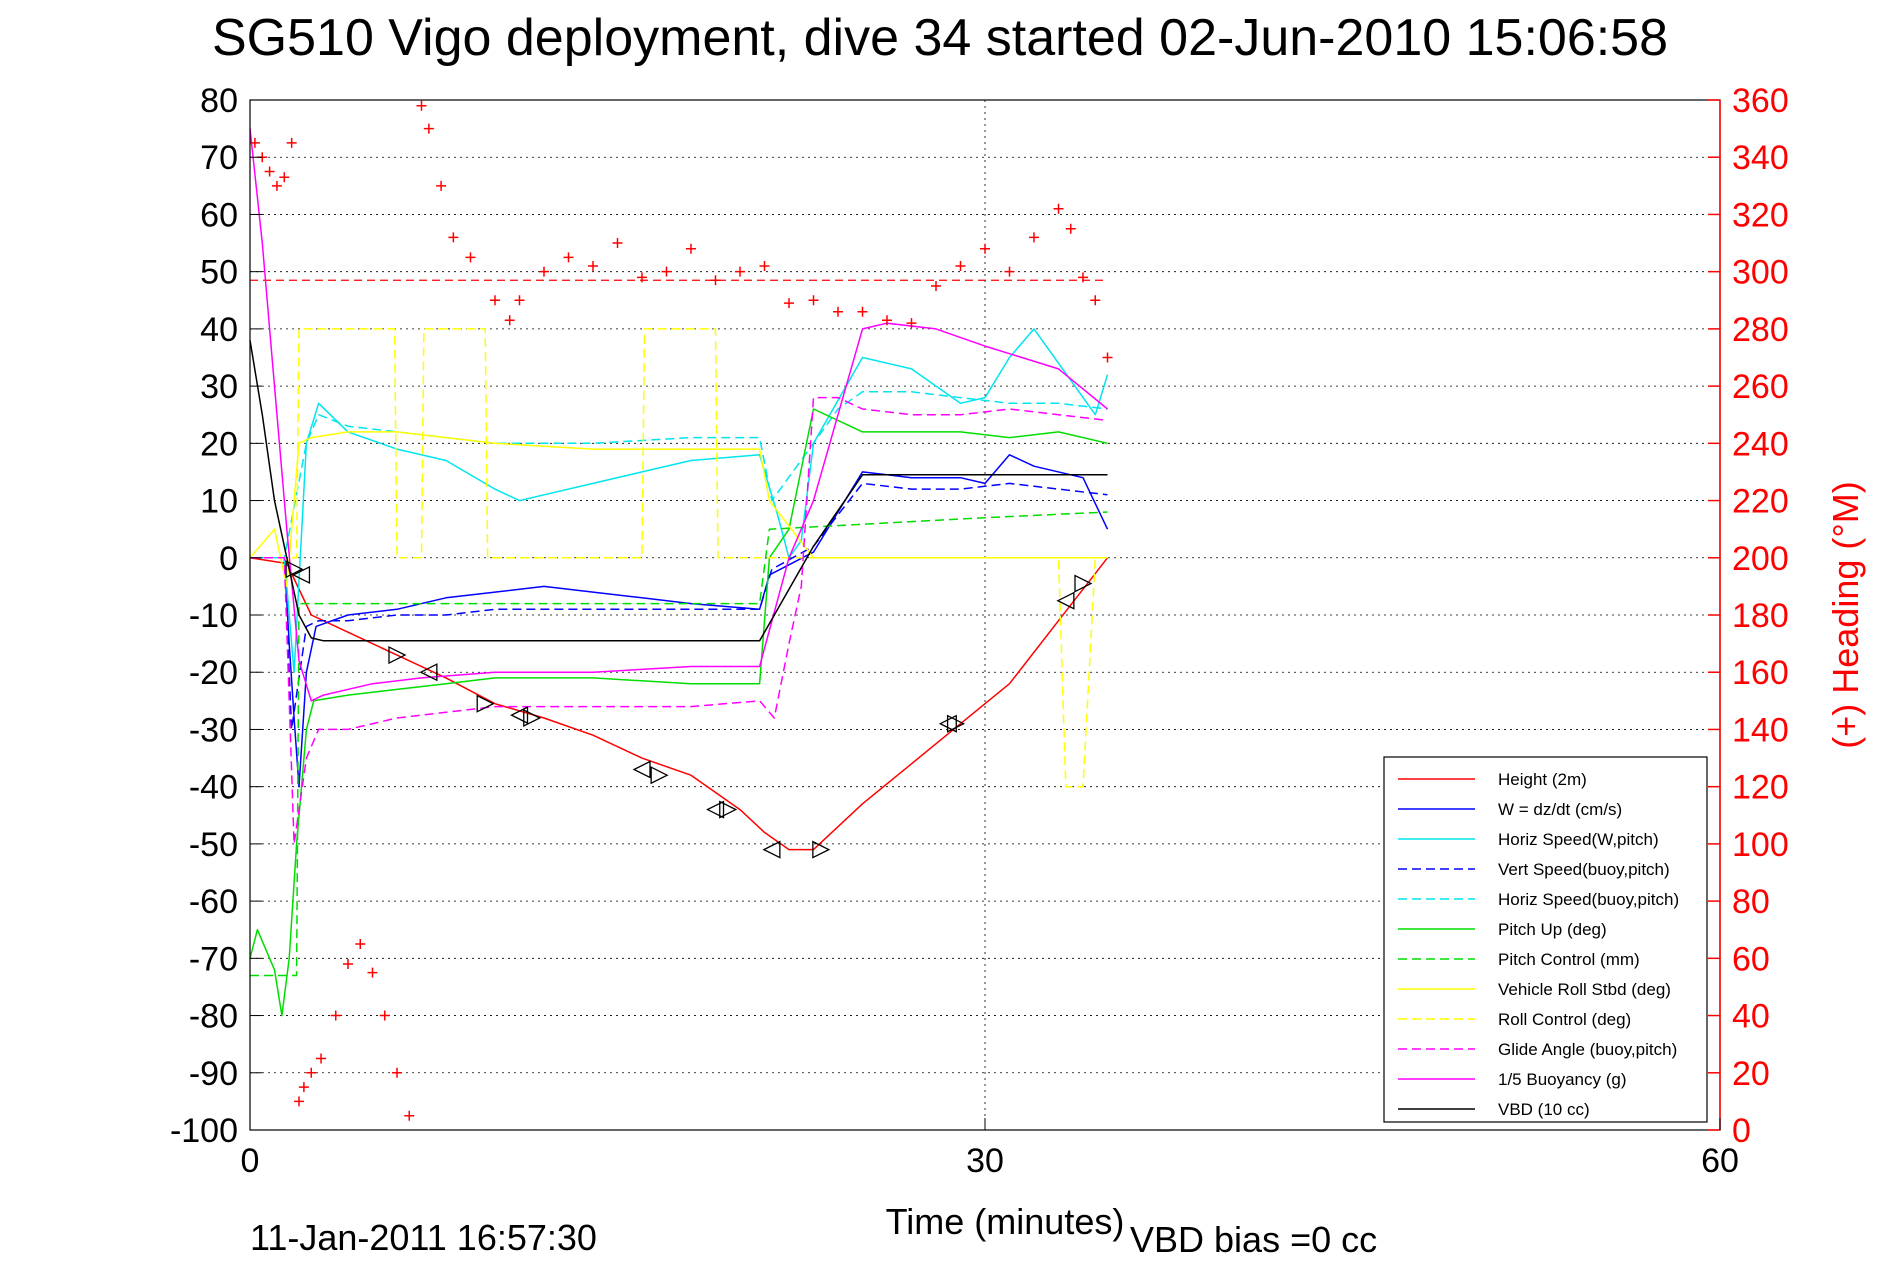 This screenshot has height=1262, width=1891. I want to click on series-line-vert-speed-buoy-pitch, so click(679, 606).